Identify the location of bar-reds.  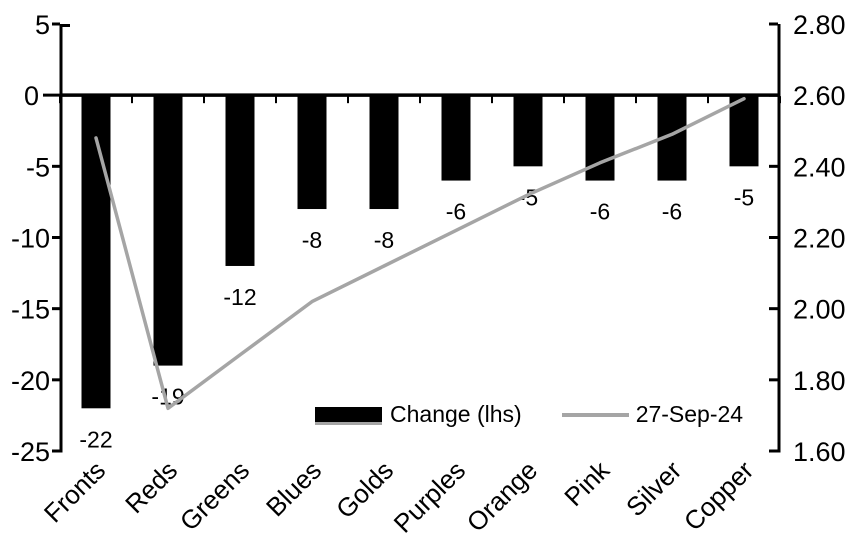
(168, 230).